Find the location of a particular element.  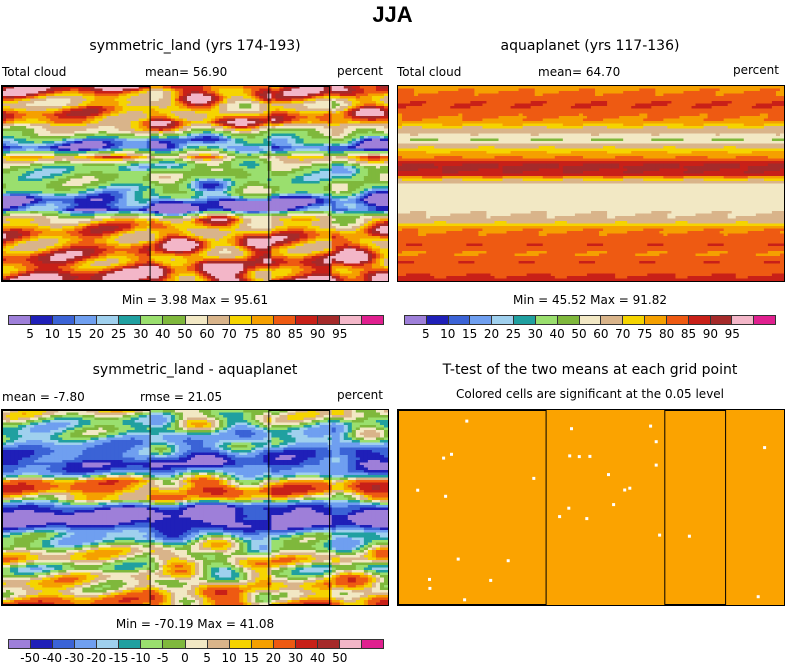

sym-mean-label: mean= 56.90 is located at coordinates (186, 72).